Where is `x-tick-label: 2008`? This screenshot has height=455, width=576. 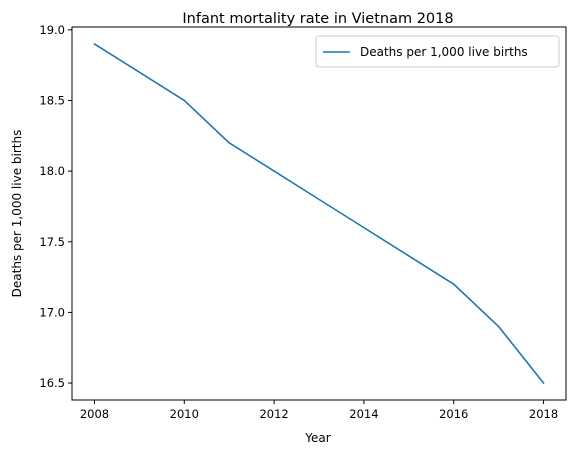
x-tick-label: 2008 is located at coordinates (94, 414).